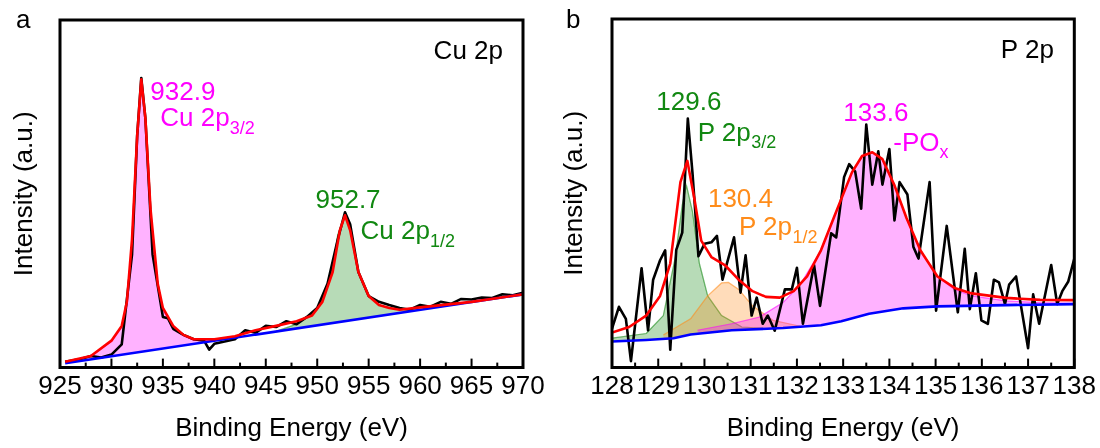  Describe the element at coordinates (982, 385) in the screenshot. I see `x-tick-label: 136` at that location.